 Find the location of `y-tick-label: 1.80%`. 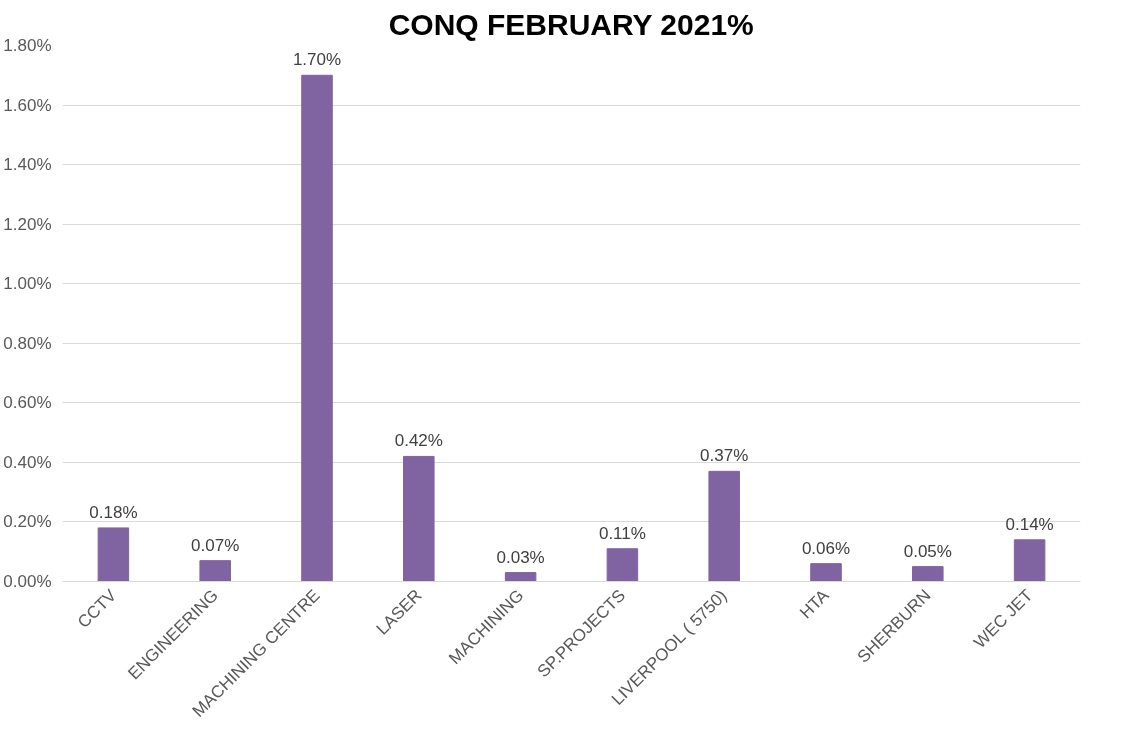

y-tick-label: 1.80% is located at coordinates (27, 45).